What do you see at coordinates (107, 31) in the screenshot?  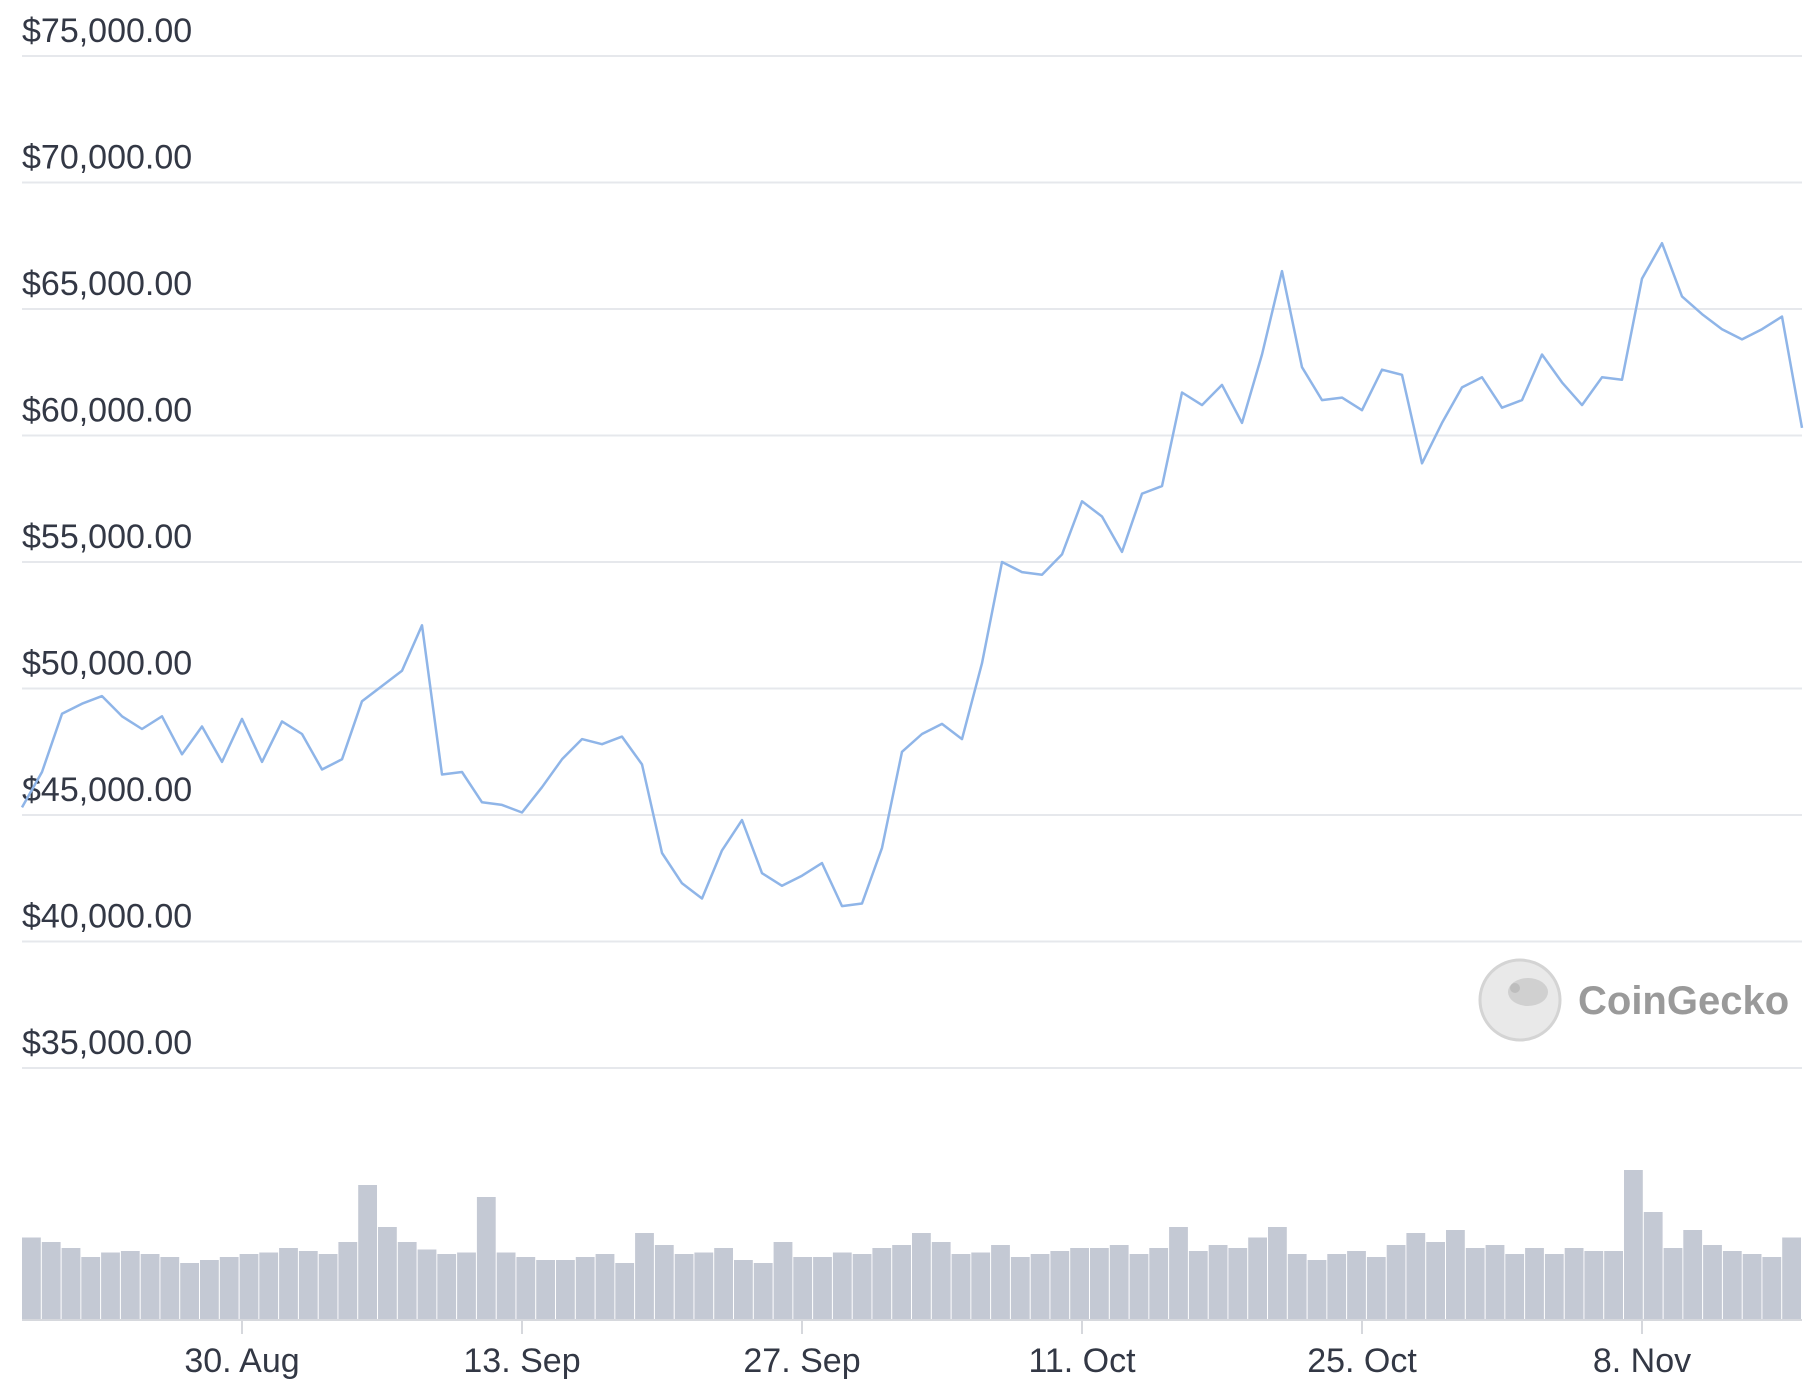 I see `y-tick-label: $75,000.00` at bounding box center [107, 31].